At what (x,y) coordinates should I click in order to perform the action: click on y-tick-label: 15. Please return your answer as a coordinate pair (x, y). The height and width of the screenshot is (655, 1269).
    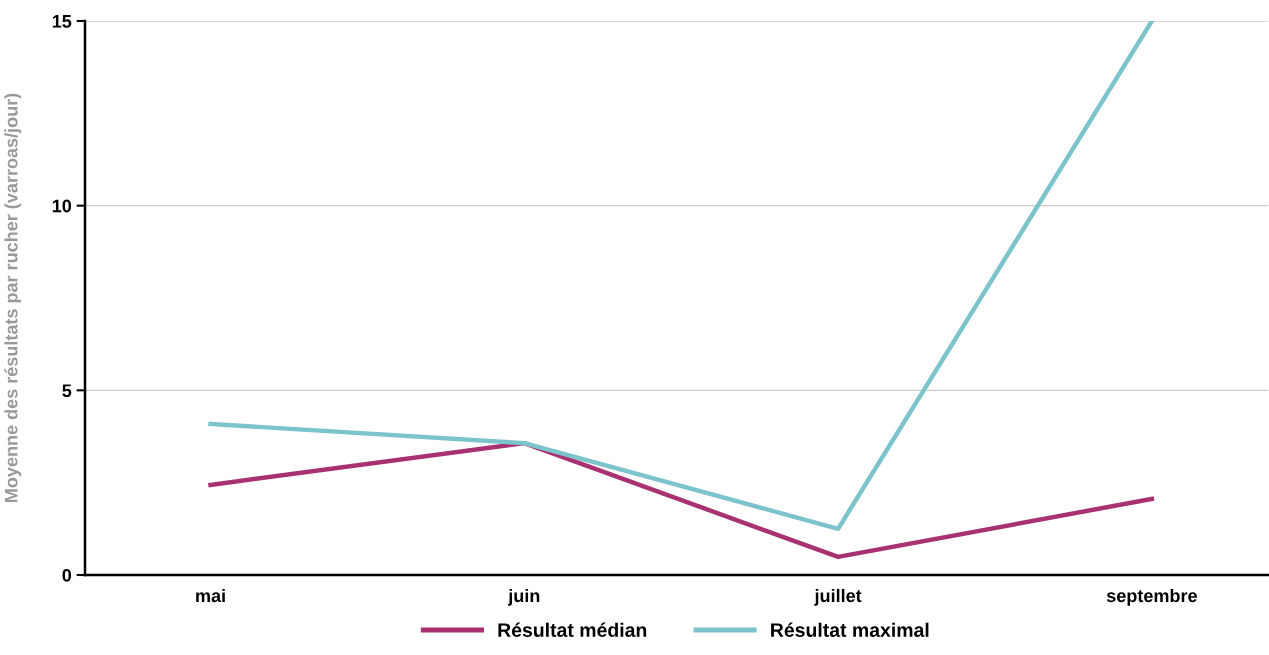
    Looking at the image, I should click on (62, 21).